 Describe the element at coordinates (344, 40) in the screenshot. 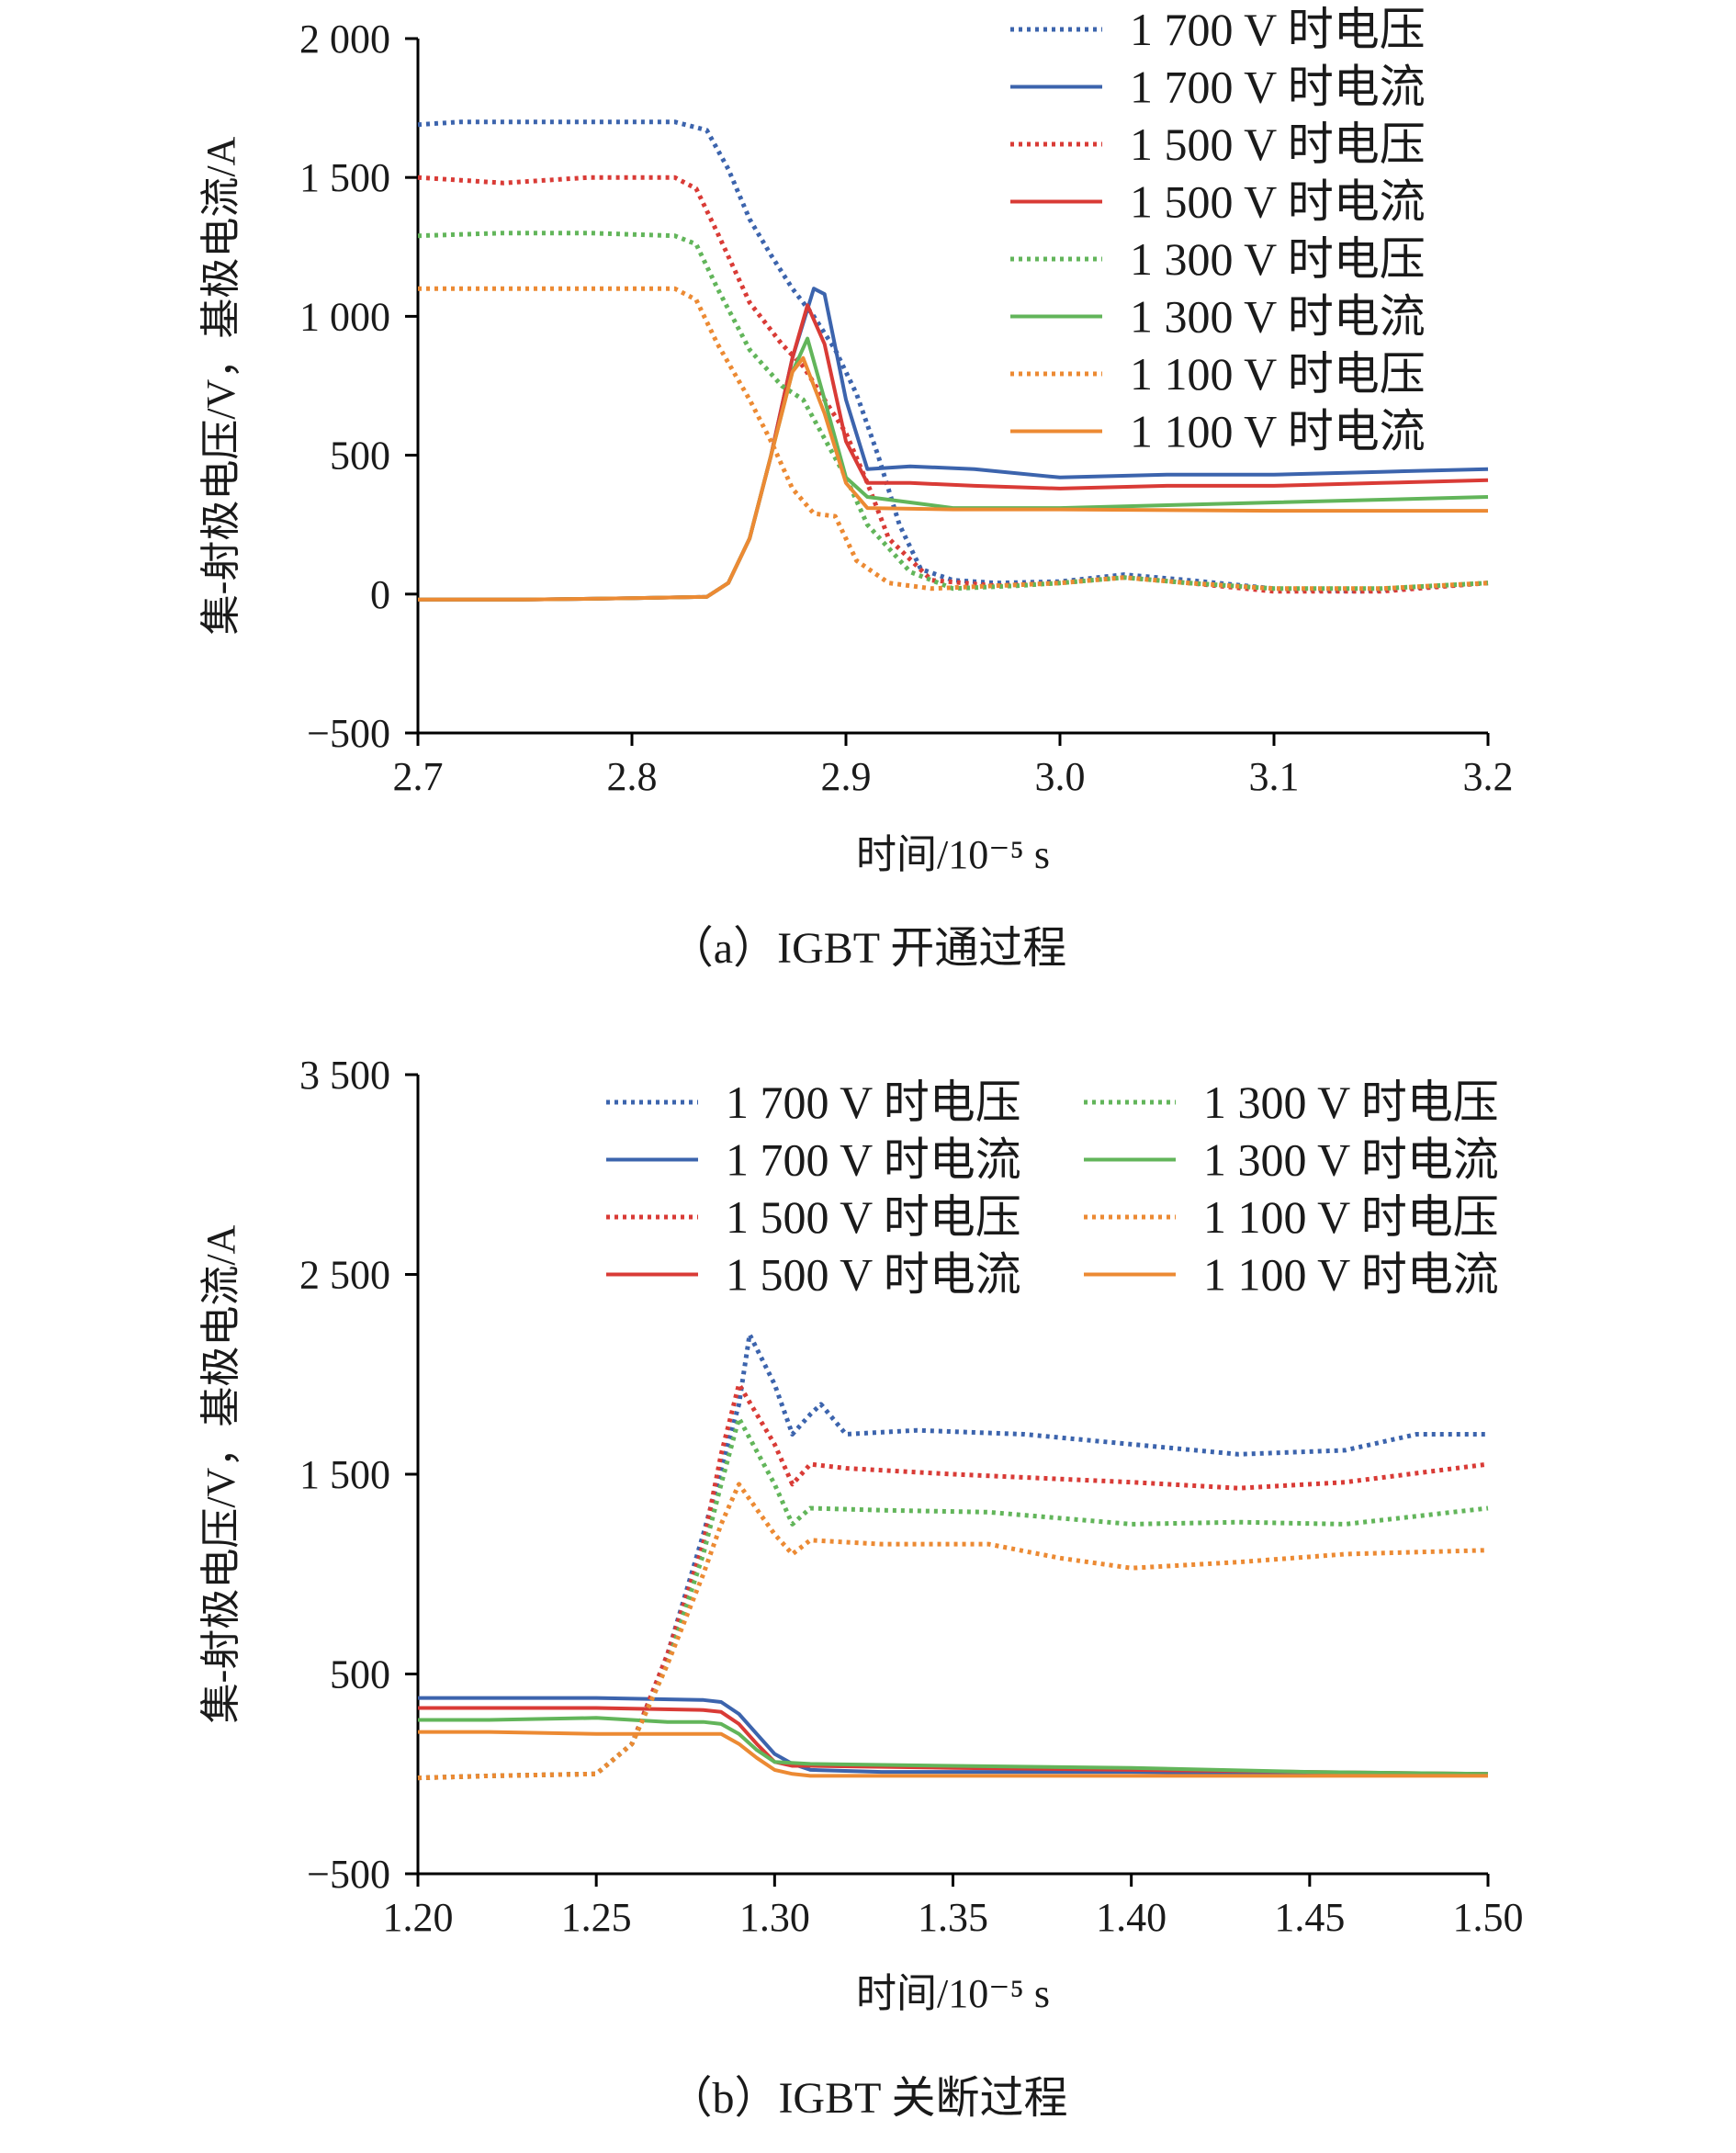

I see `y-tick-label: 2 000` at that location.